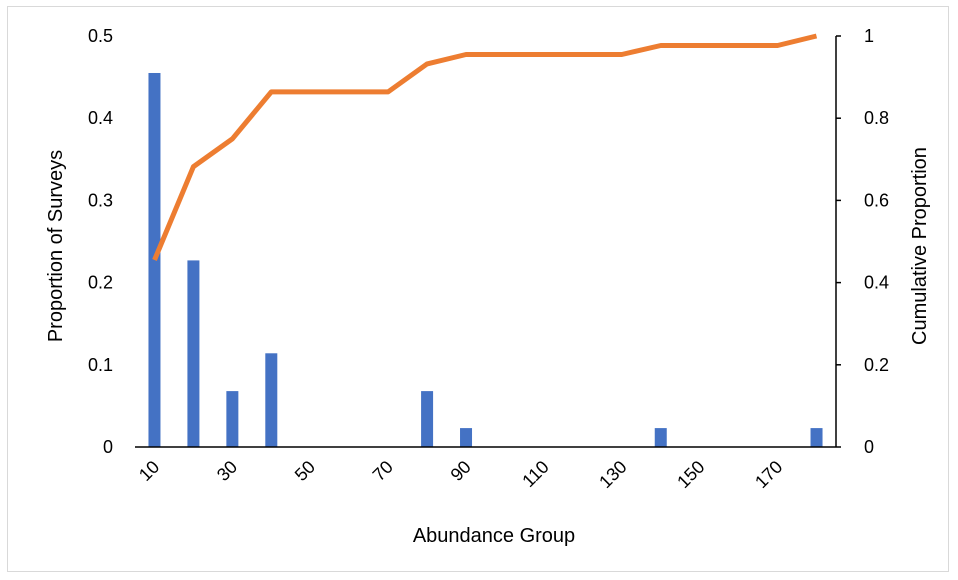 The height and width of the screenshot is (580, 958). What do you see at coordinates (612, 474) in the screenshot?
I see `x-tick-label: 130` at bounding box center [612, 474].